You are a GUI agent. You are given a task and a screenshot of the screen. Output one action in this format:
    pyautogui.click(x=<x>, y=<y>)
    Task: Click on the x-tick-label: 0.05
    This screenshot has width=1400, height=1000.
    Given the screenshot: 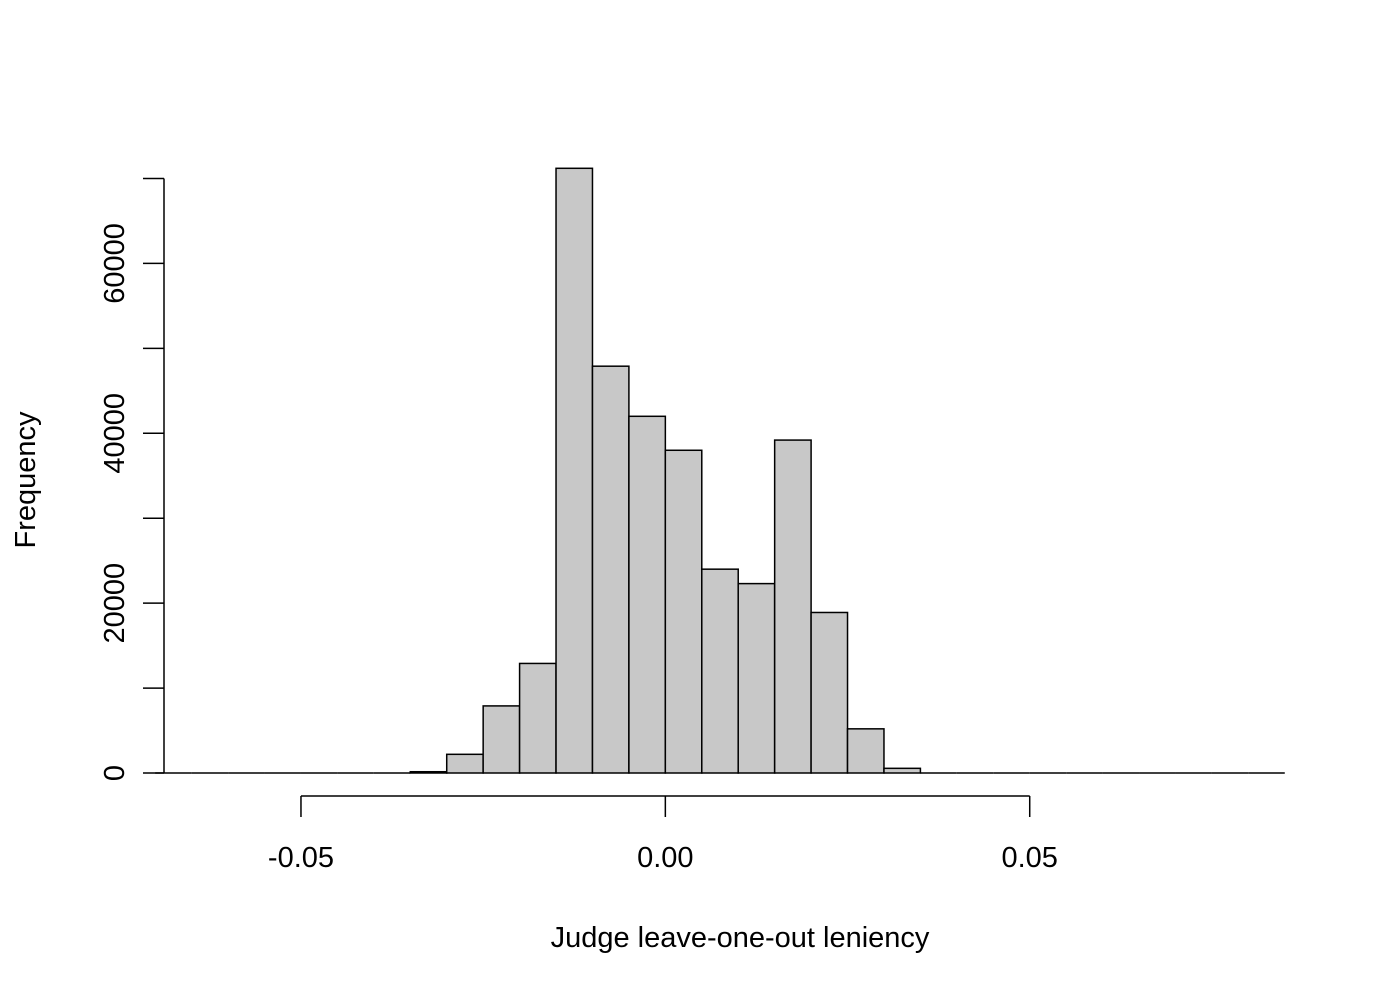 What is the action you would take?
    pyautogui.click(x=1029, y=858)
    